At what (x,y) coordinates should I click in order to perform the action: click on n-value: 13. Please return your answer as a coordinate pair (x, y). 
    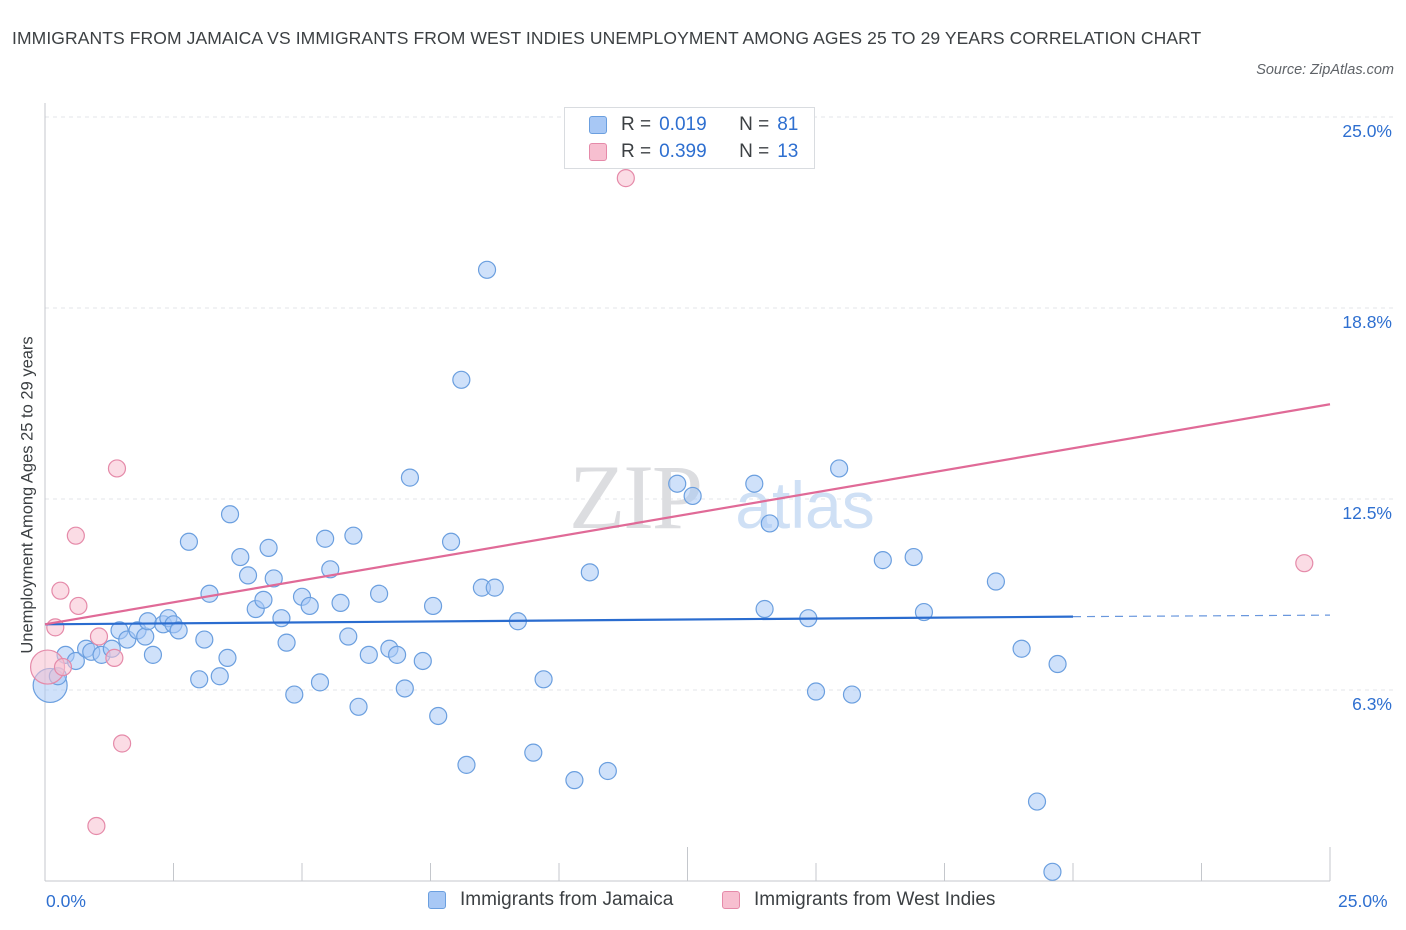
    Looking at the image, I should click on (788, 151).